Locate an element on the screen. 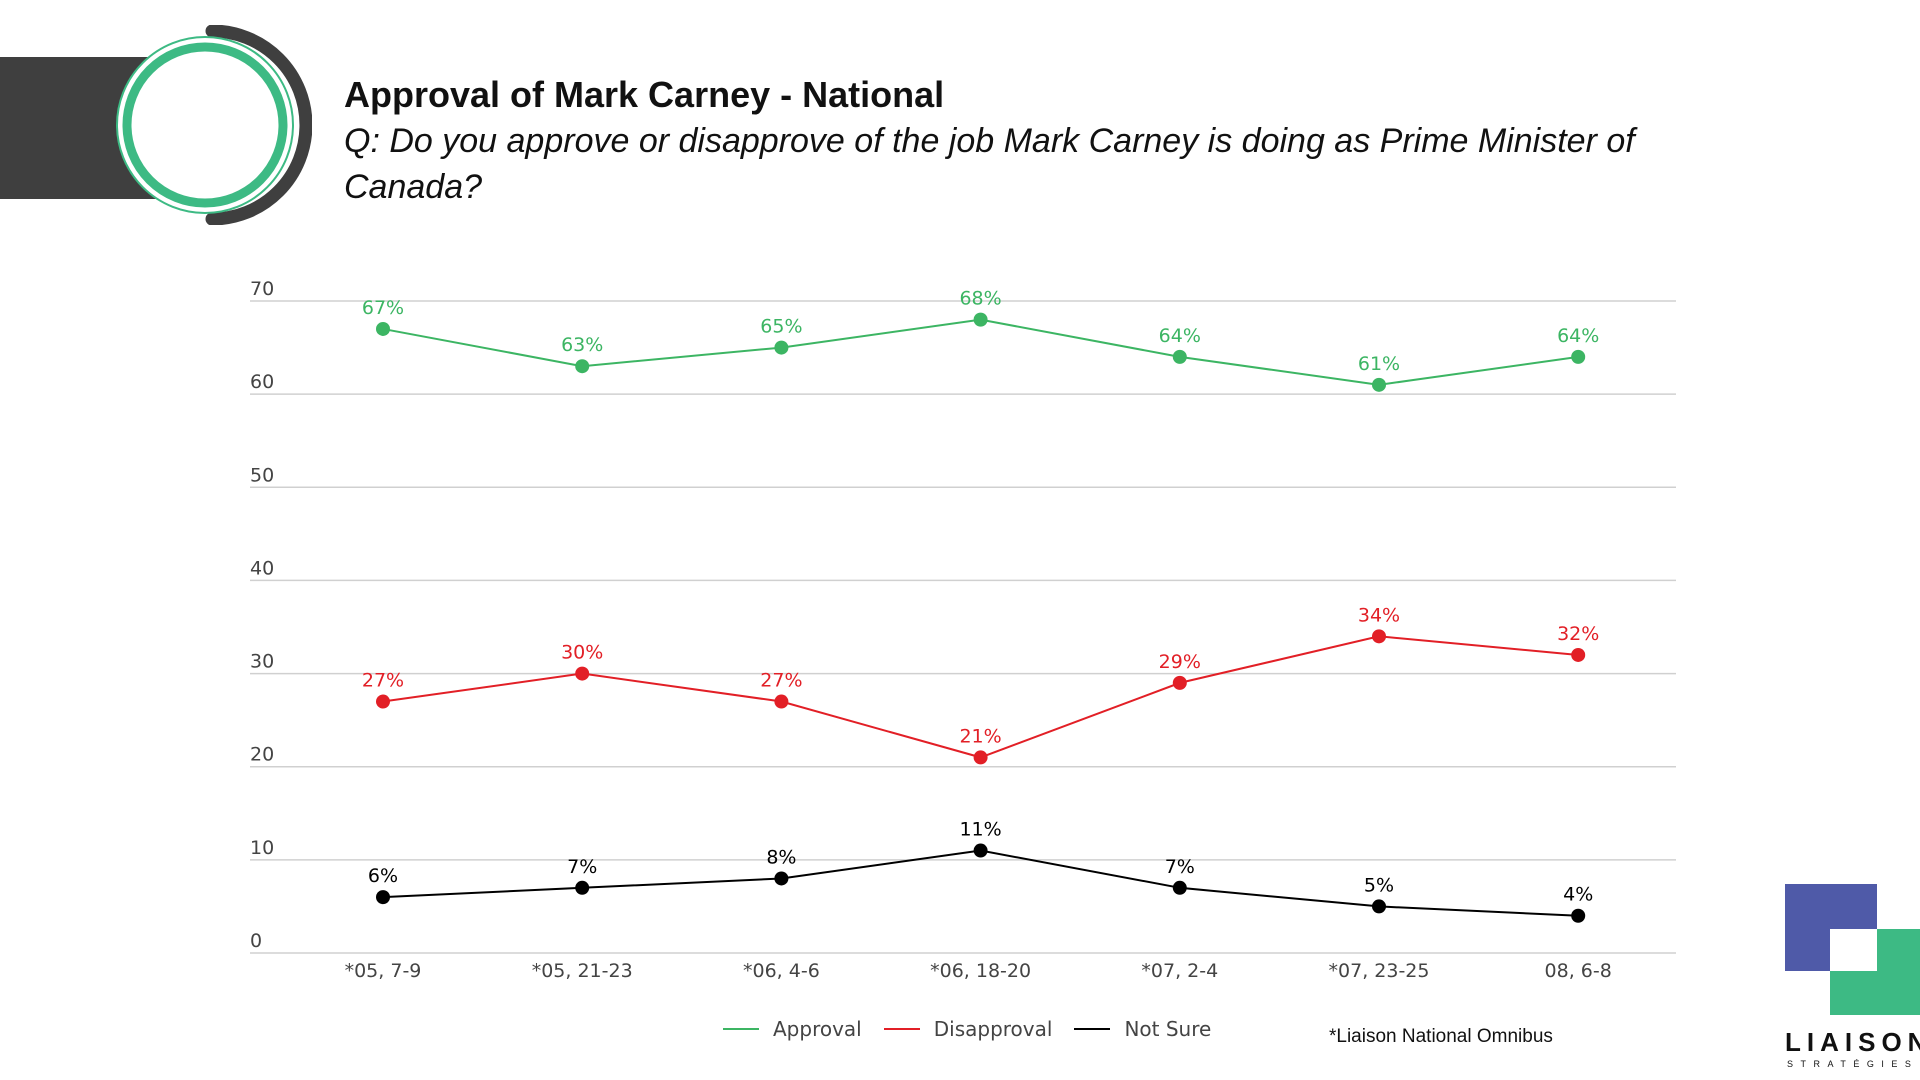  y-tick-label: 30 is located at coordinates (262, 662).